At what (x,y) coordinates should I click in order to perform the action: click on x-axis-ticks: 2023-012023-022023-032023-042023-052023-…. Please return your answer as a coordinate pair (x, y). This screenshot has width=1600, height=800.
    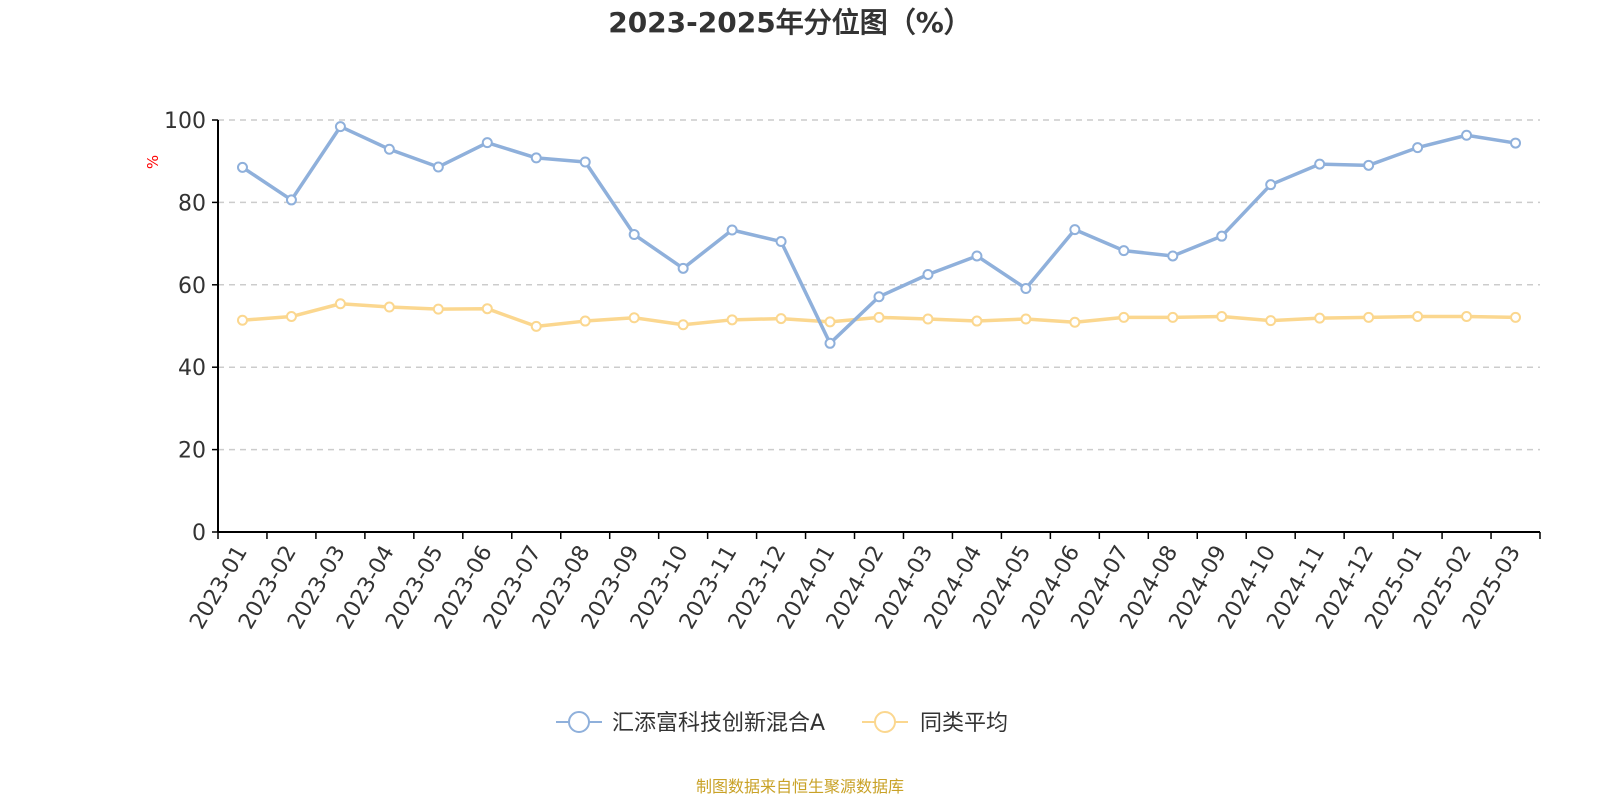
    Looking at the image, I should click on (863, 583).